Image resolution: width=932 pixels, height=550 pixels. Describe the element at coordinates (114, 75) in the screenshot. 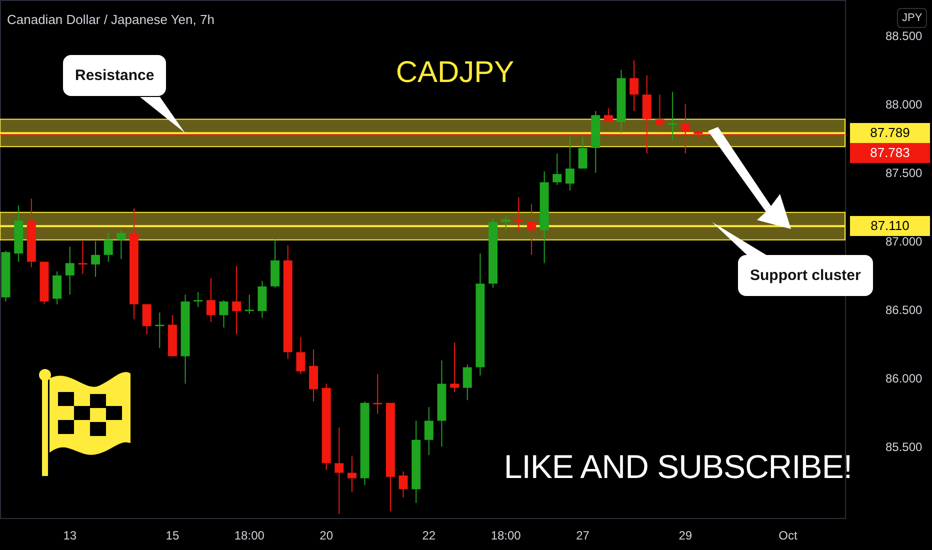

I see `annotation: Resistance` at that location.